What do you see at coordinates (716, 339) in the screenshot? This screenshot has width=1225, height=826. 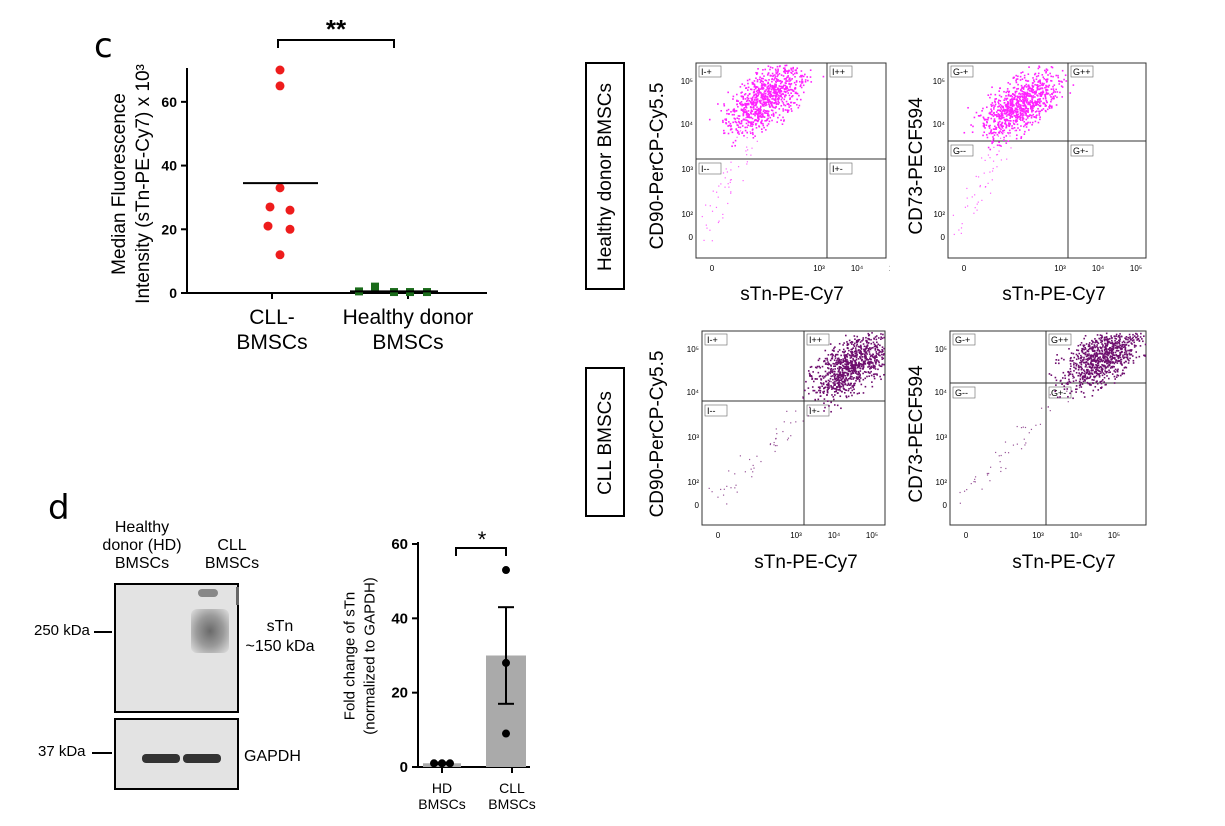 I see `flow-quadrant-label-box` at bounding box center [716, 339].